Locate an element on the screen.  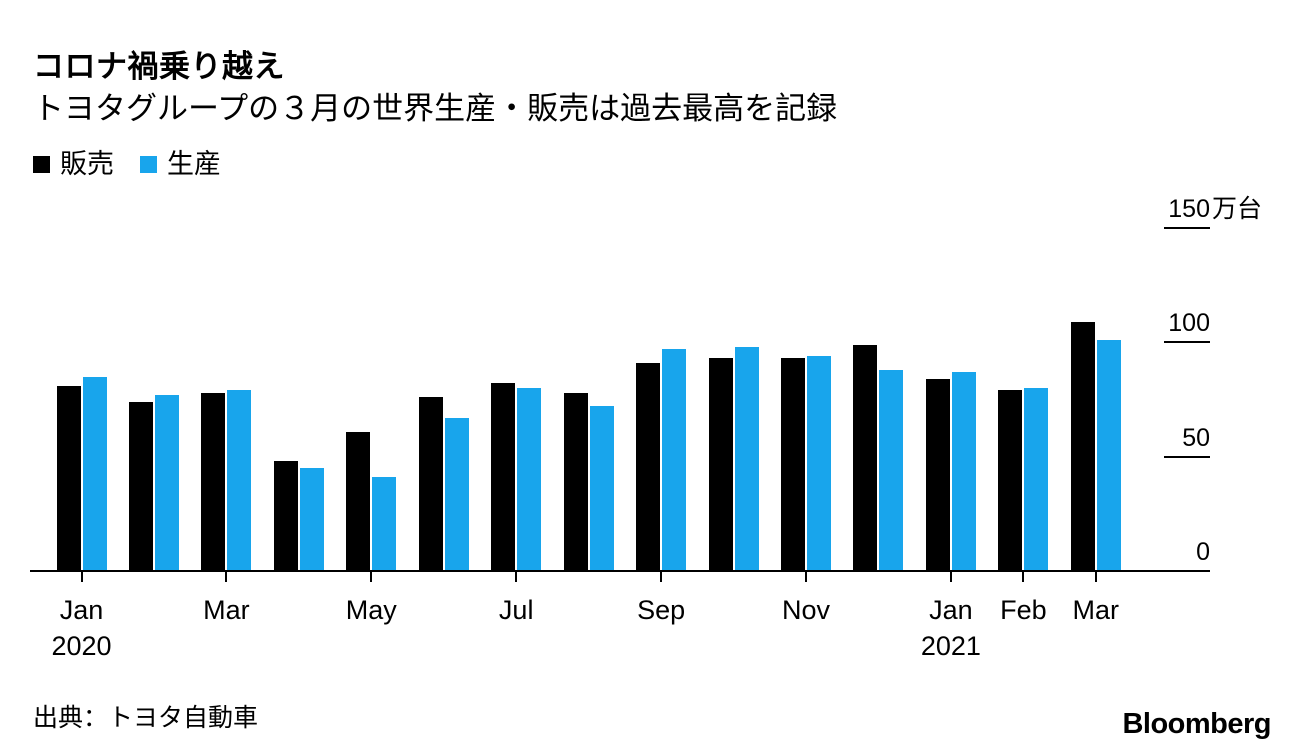
bar-sales-Jul-2020 is located at coordinates (503, 477).